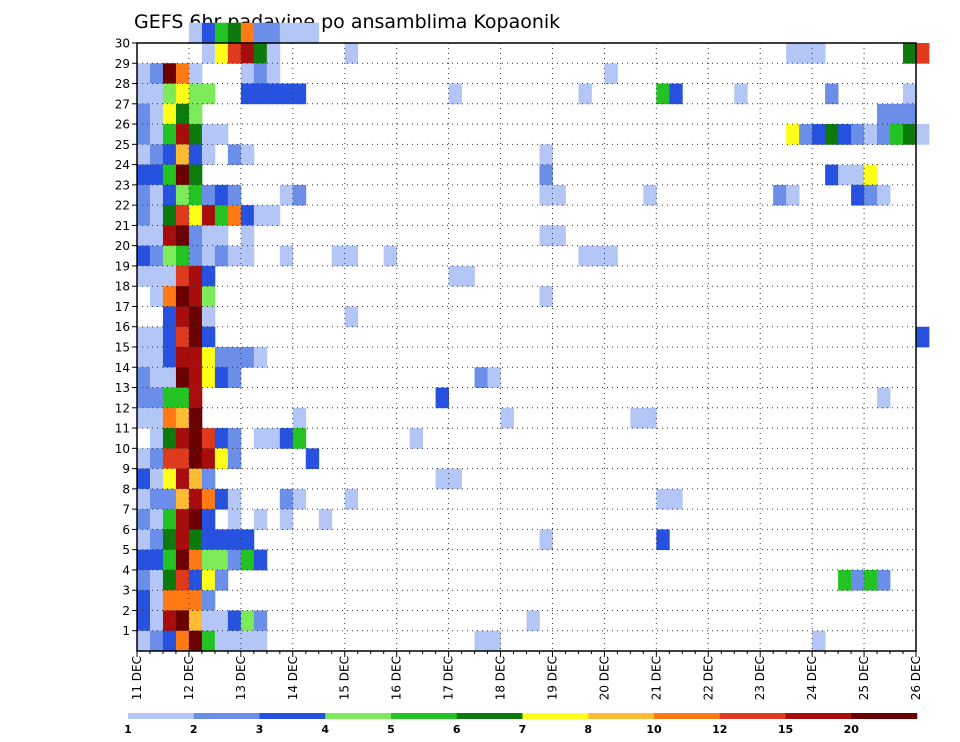 The image size is (960, 742). Describe the element at coordinates (523, 729) in the screenshot. I see `colorbar-label: 7` at that location.